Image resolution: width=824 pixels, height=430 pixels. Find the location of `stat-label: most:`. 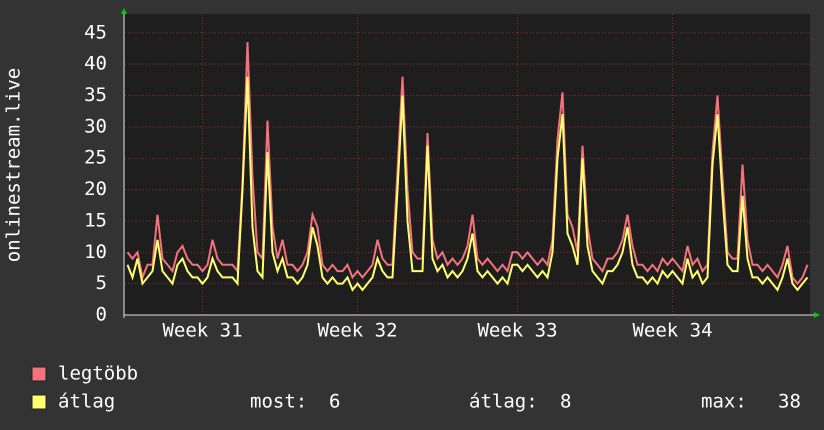

stat-label: most: is located at coordinates (278, 402).